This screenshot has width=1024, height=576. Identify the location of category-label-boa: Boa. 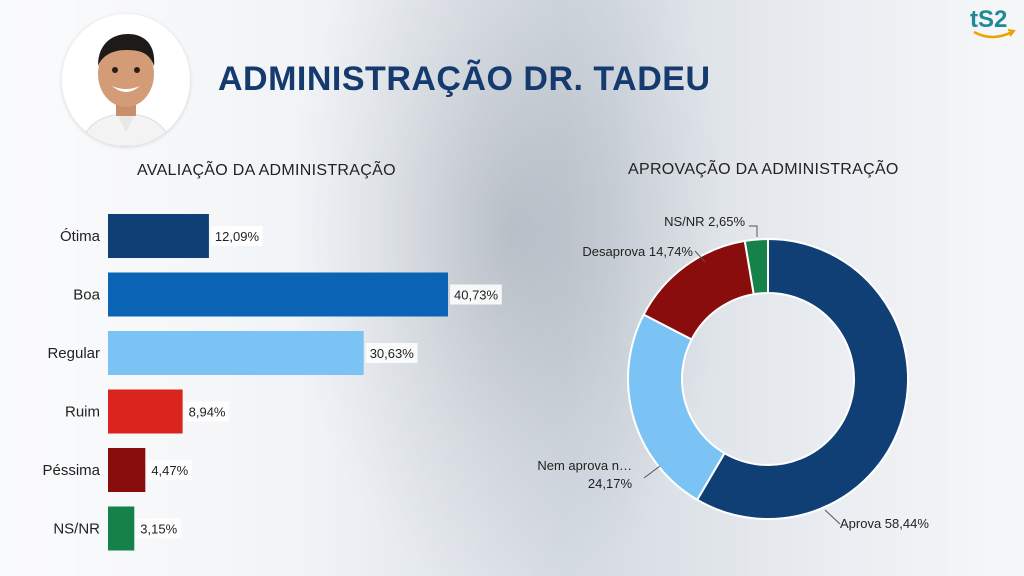
(86, 295).